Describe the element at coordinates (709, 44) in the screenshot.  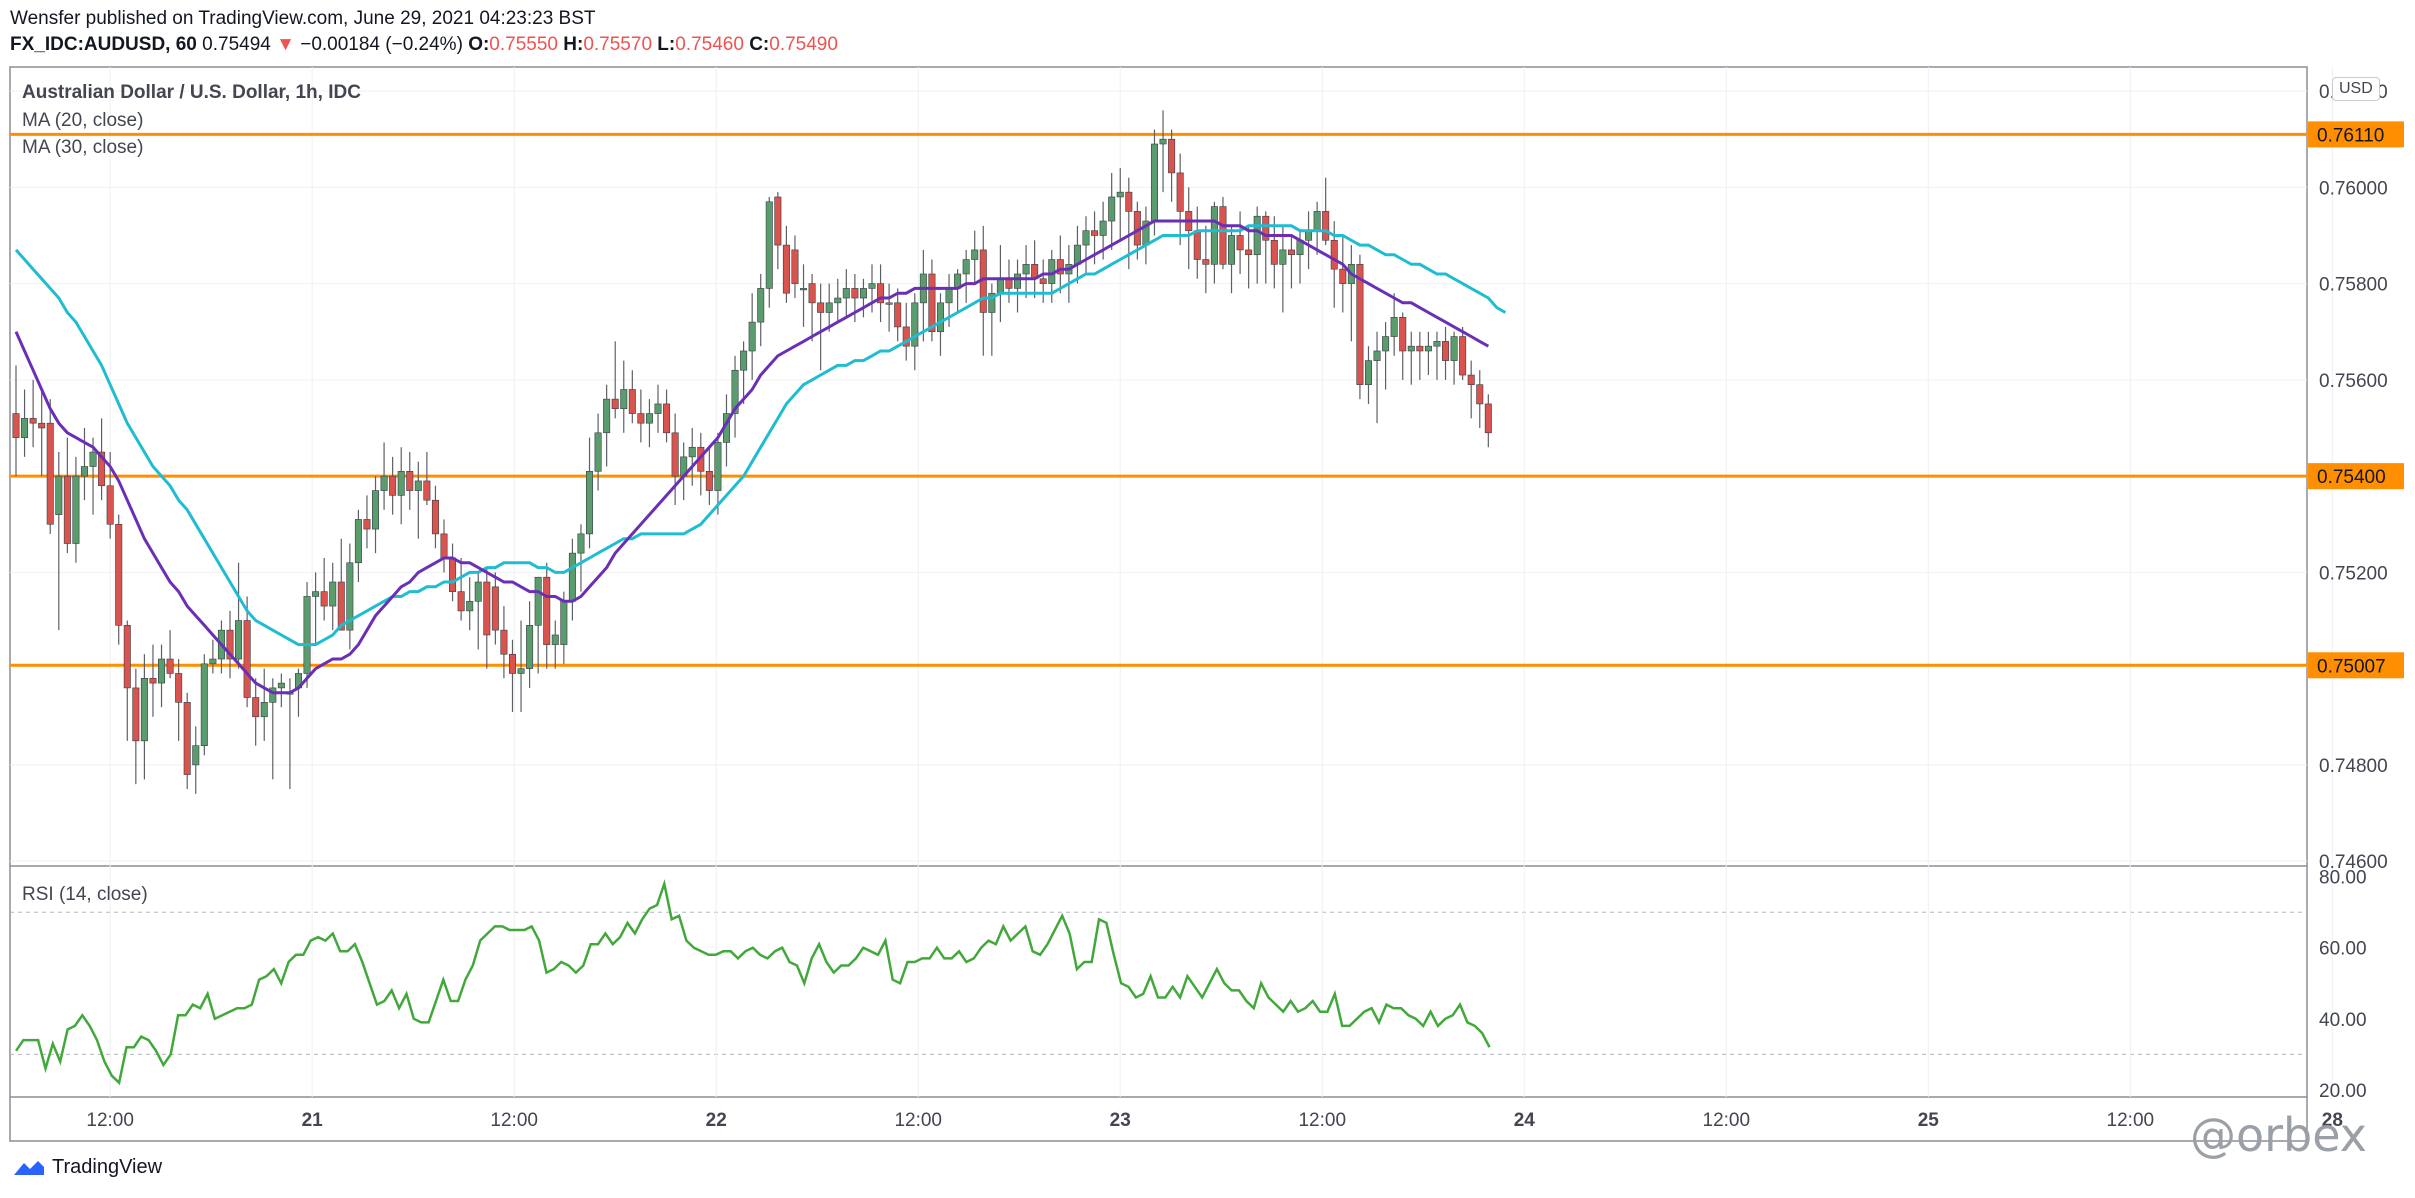
I see `low-value: 0.75460` at that location.